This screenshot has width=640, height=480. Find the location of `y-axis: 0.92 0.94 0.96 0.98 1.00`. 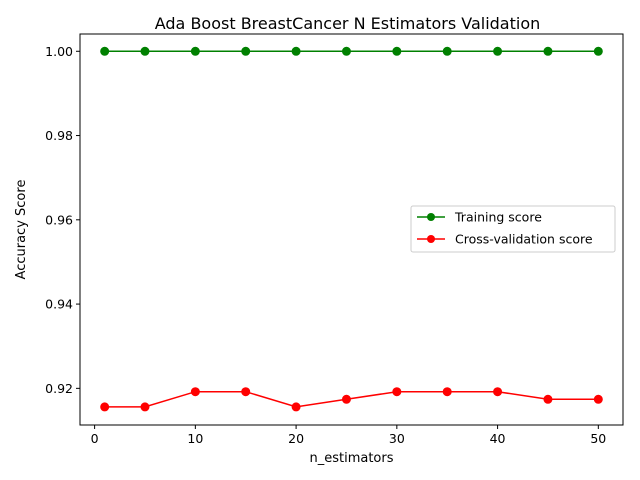

y-axis: 0.92 0.94 0.96 0.98 1.00 is located at coordinates (62, 220).